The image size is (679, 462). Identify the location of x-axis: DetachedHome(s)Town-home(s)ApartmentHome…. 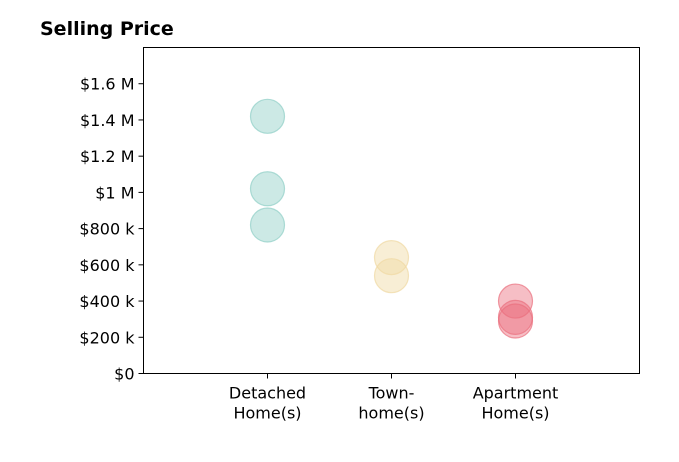
(394, 398).